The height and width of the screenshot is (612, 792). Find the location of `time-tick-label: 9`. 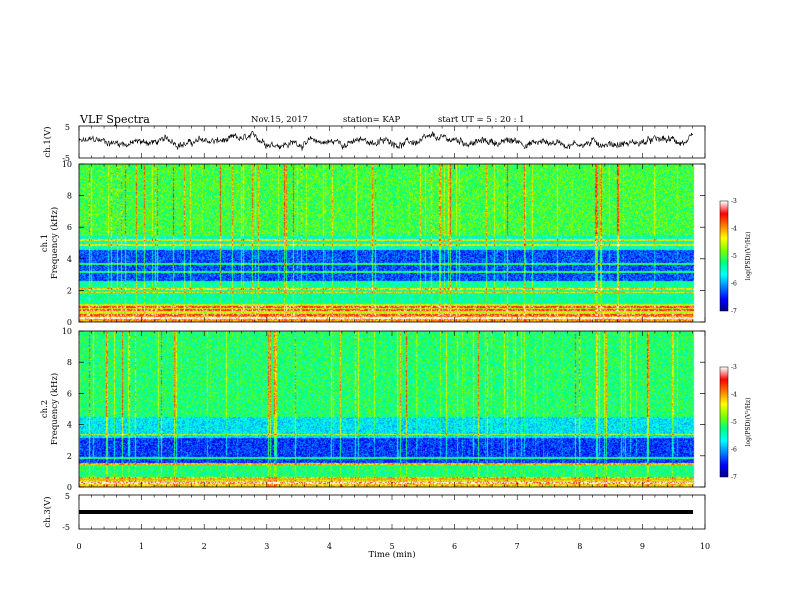

time-tick-label: 9 is located at coordinates (642, 546).